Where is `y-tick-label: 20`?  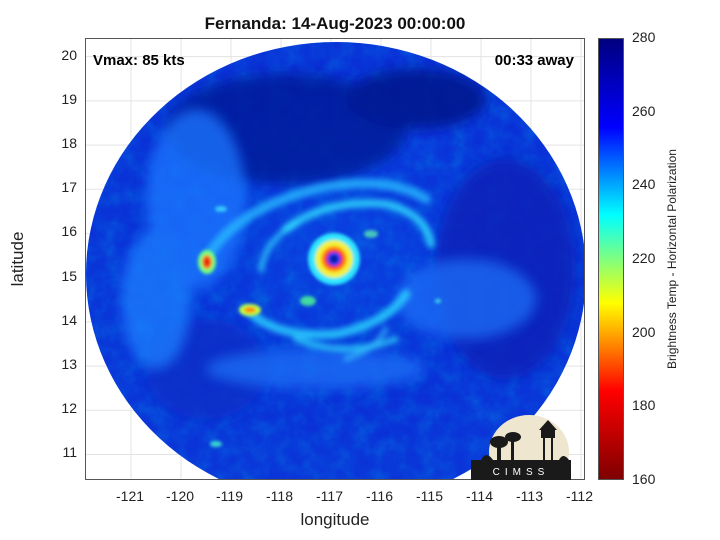
y-tick-label: 20 is located at coordinates (69, 54).